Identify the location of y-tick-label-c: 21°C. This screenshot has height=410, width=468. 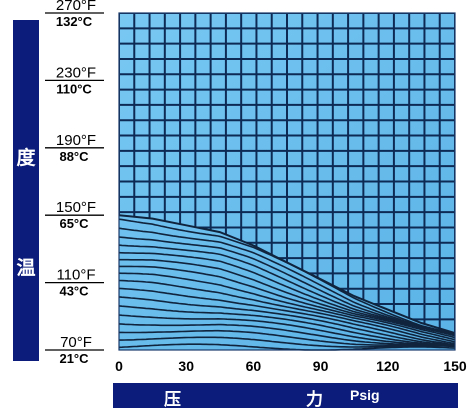
(74, 358).